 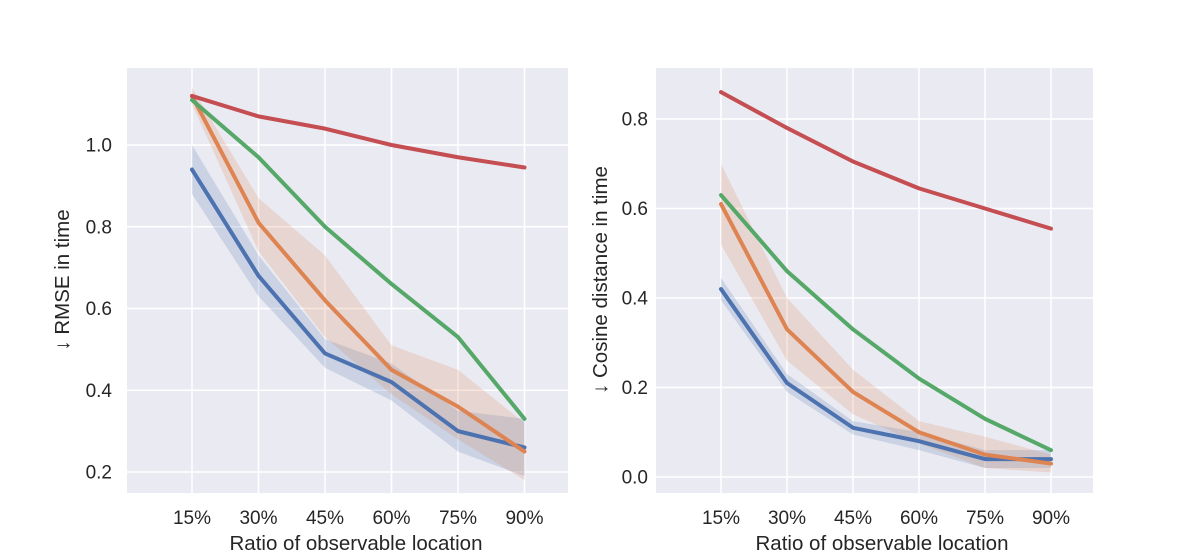 What do you see at coordinates (635, 478) in the screenshot?
I see `y-tick-label: 0.0` at bounding box center [635, 478].